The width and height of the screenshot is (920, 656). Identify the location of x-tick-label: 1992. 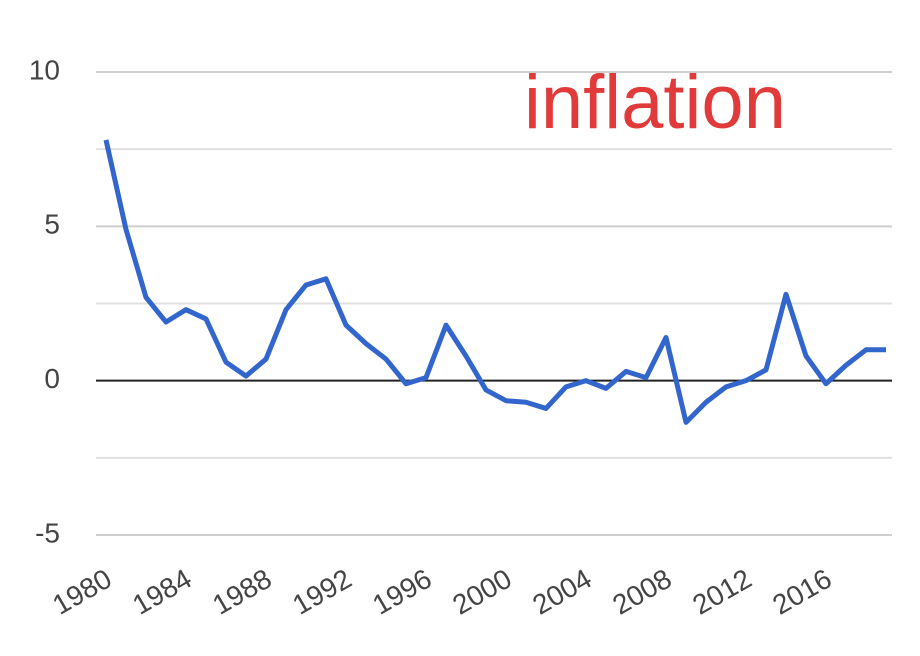
(321, 592).